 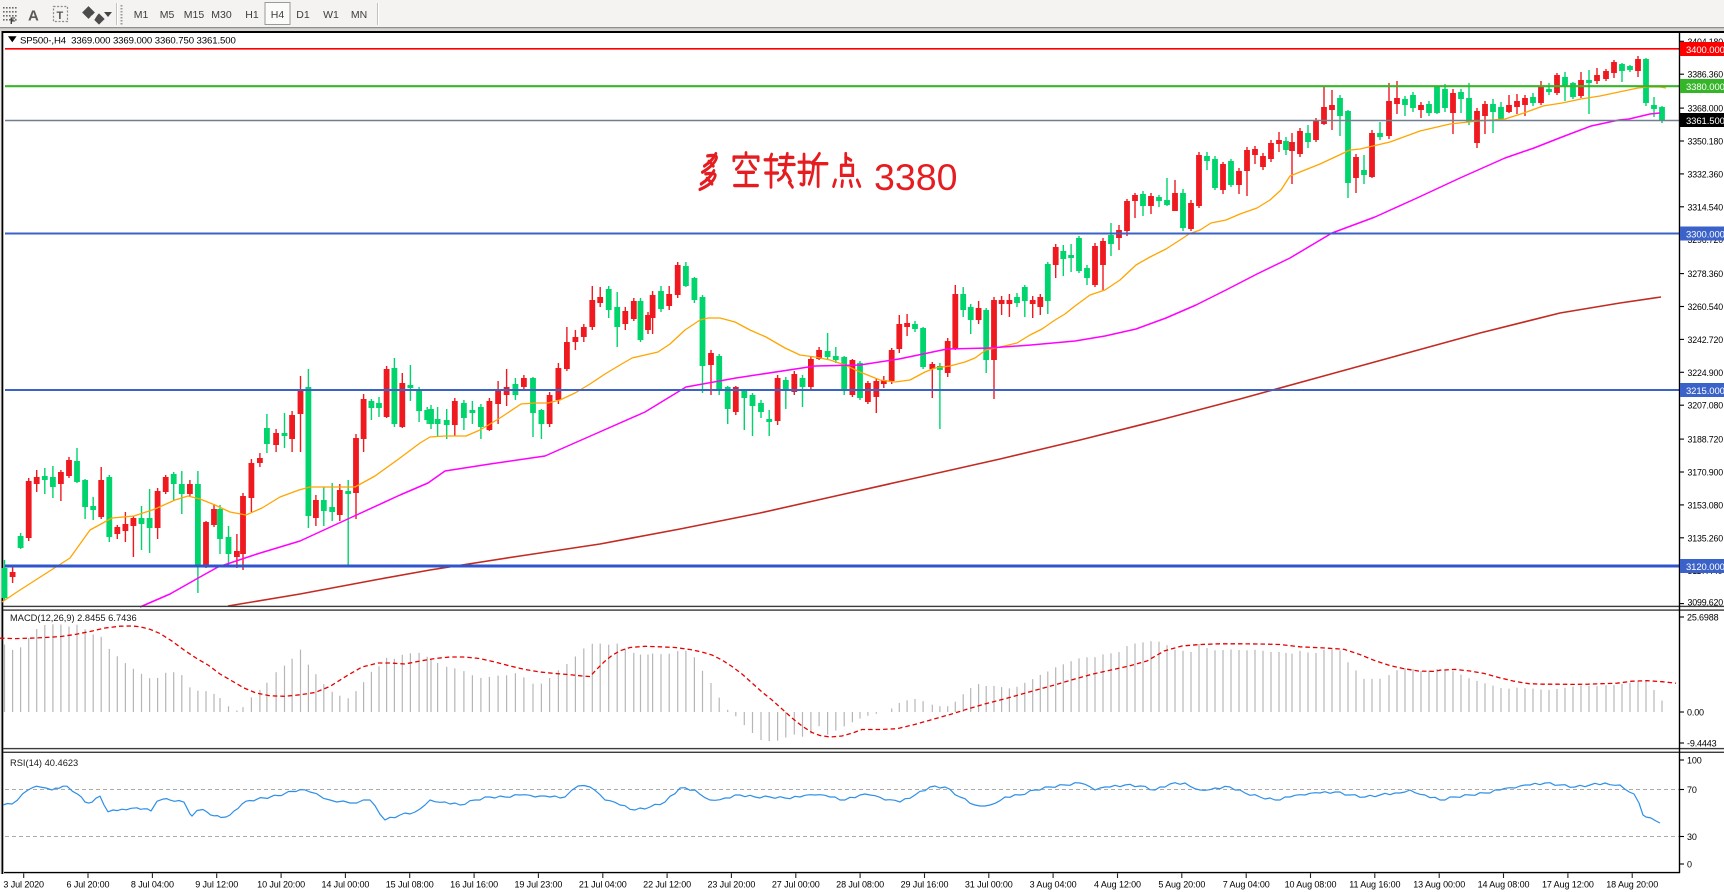 What do you see at coordinates (1689, 865) in the screenshot?
I see `svg-text: 0` at bounding box center [1689, 865].